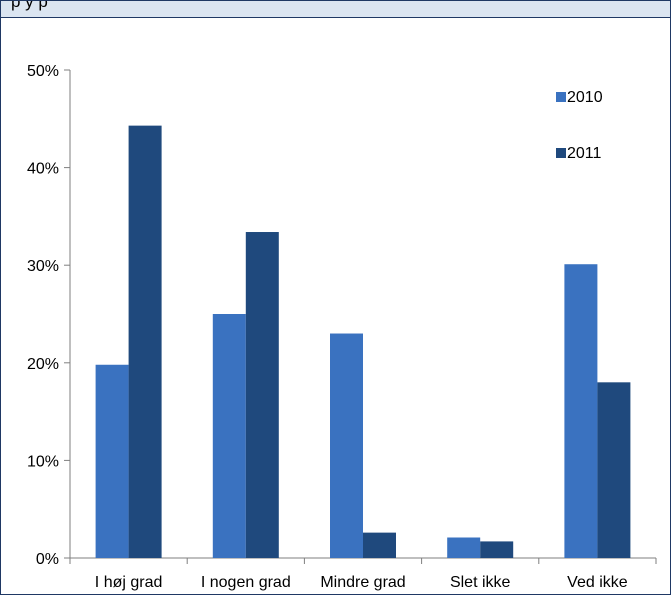  Describe the element at coordinates (585, 97) in the screenshot. I see `legend-label: 2010` at that location.